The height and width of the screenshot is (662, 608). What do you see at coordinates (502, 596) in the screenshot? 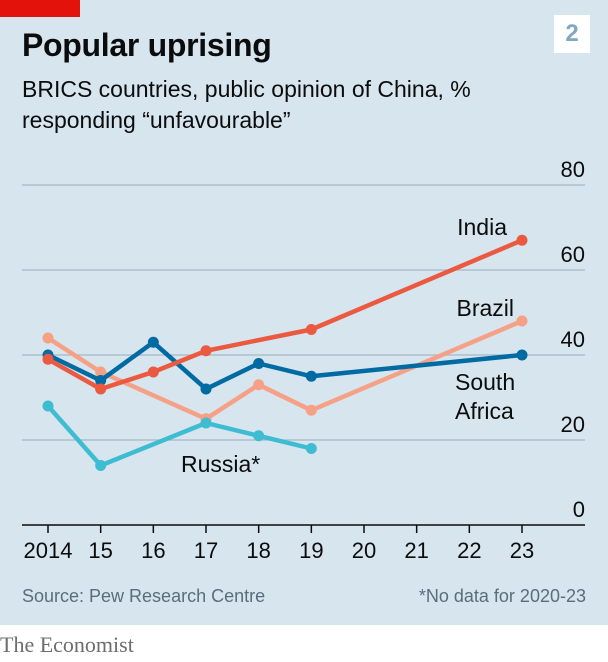
I see `footnote: *No data for 2020-23` at bounding box center [502, 596].